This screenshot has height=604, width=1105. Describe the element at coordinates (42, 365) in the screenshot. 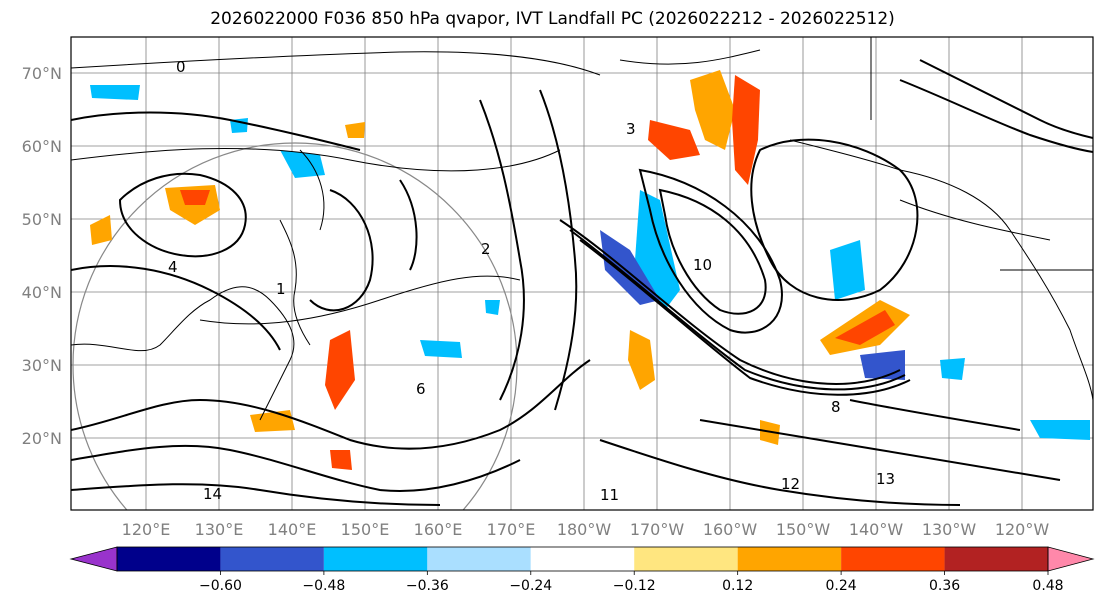

I see `latitude-label: 30°N` at that location.